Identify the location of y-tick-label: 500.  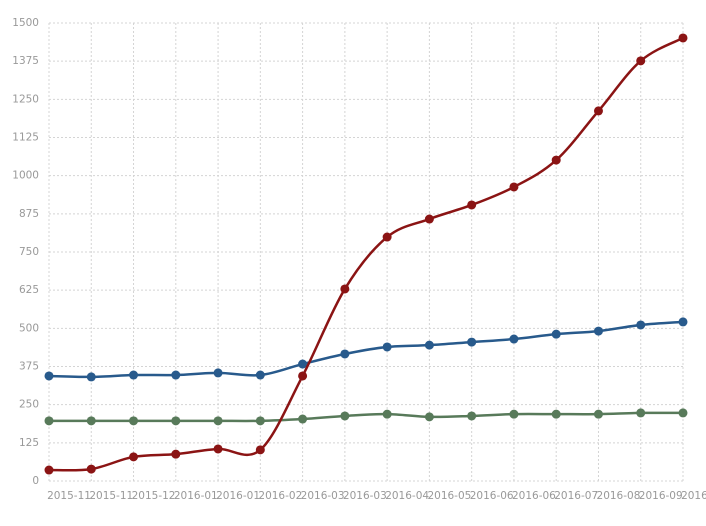
(29, 328).